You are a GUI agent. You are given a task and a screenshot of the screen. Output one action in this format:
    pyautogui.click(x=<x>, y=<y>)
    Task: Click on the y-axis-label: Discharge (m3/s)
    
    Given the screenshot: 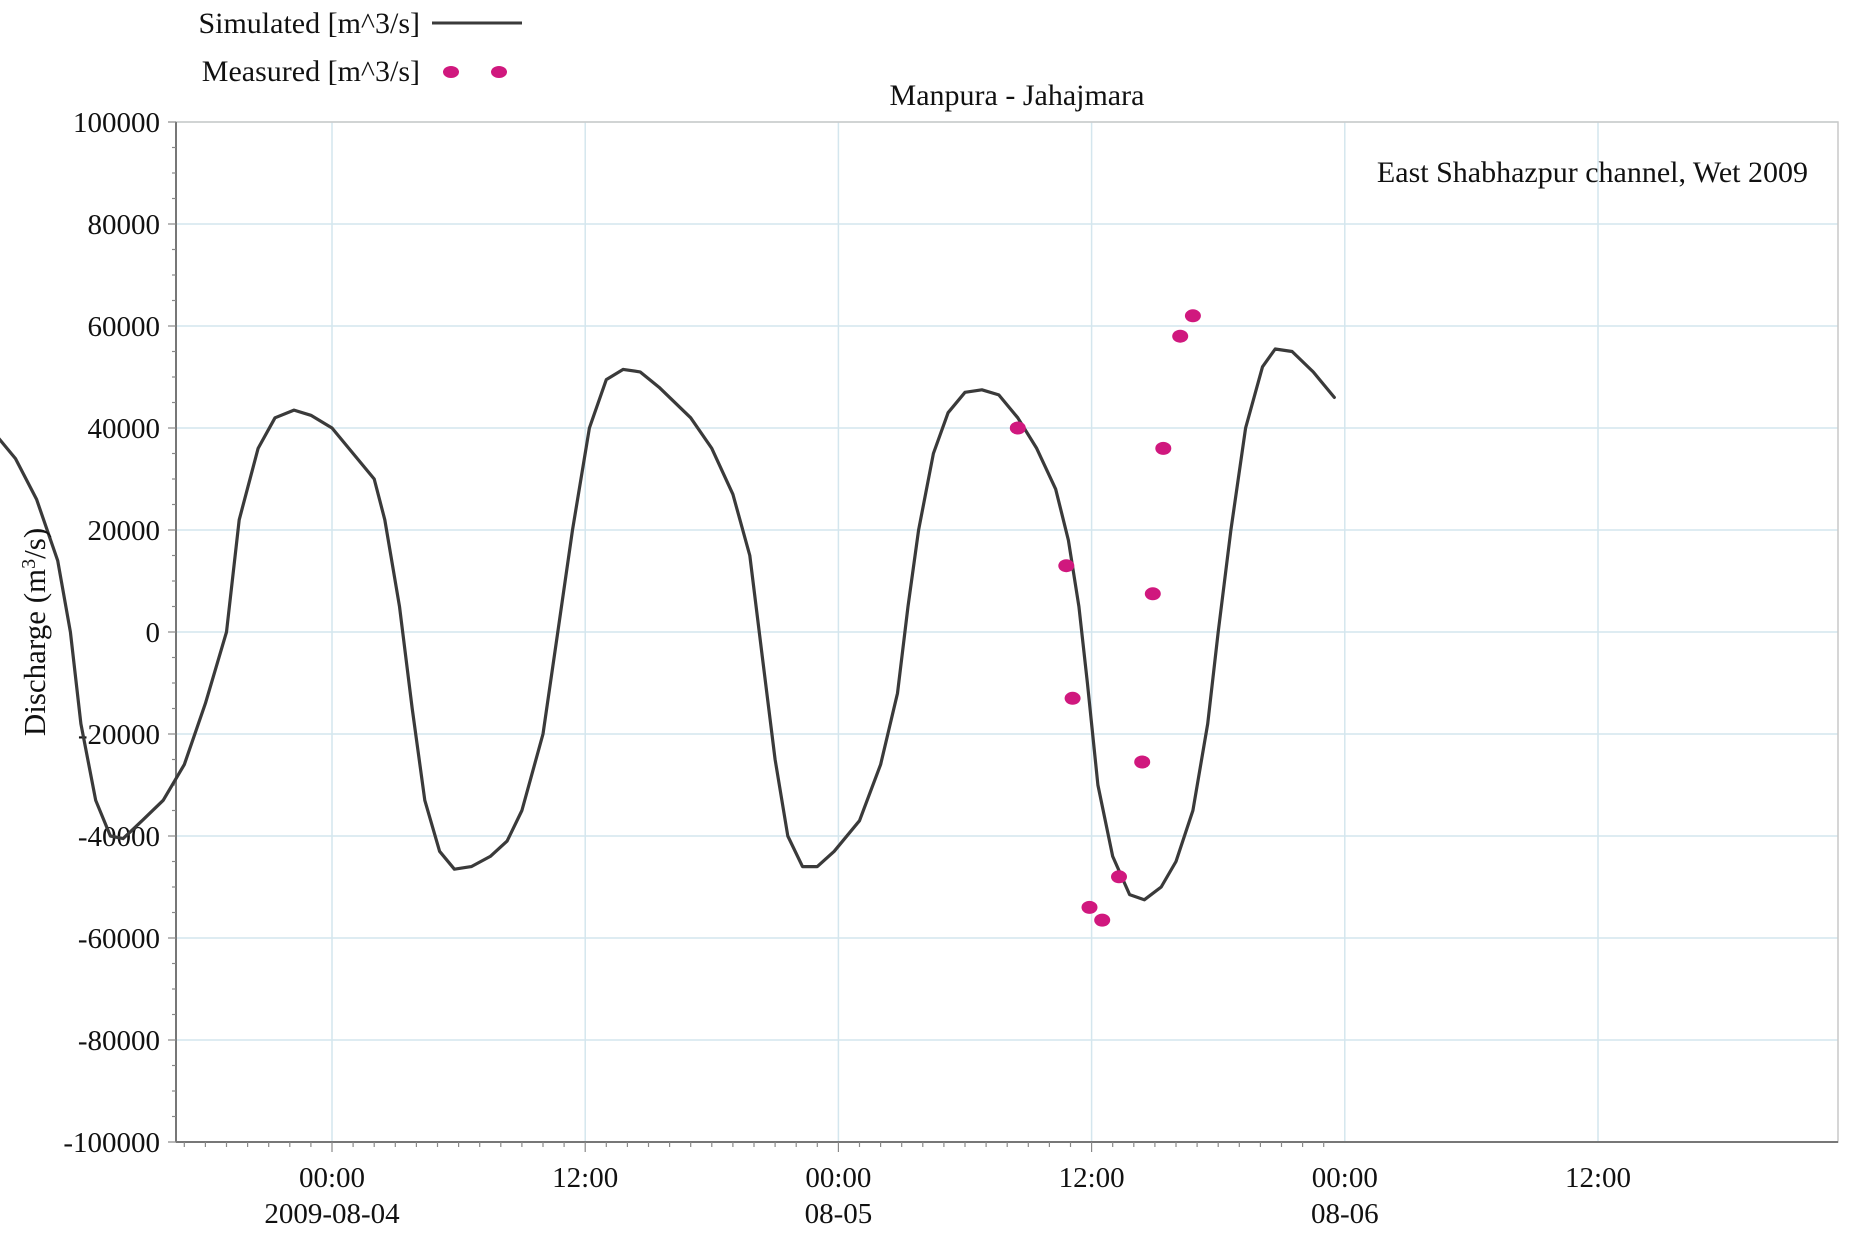 What is the action you would take?
    pyautogui.click(x=34, y=632)
    